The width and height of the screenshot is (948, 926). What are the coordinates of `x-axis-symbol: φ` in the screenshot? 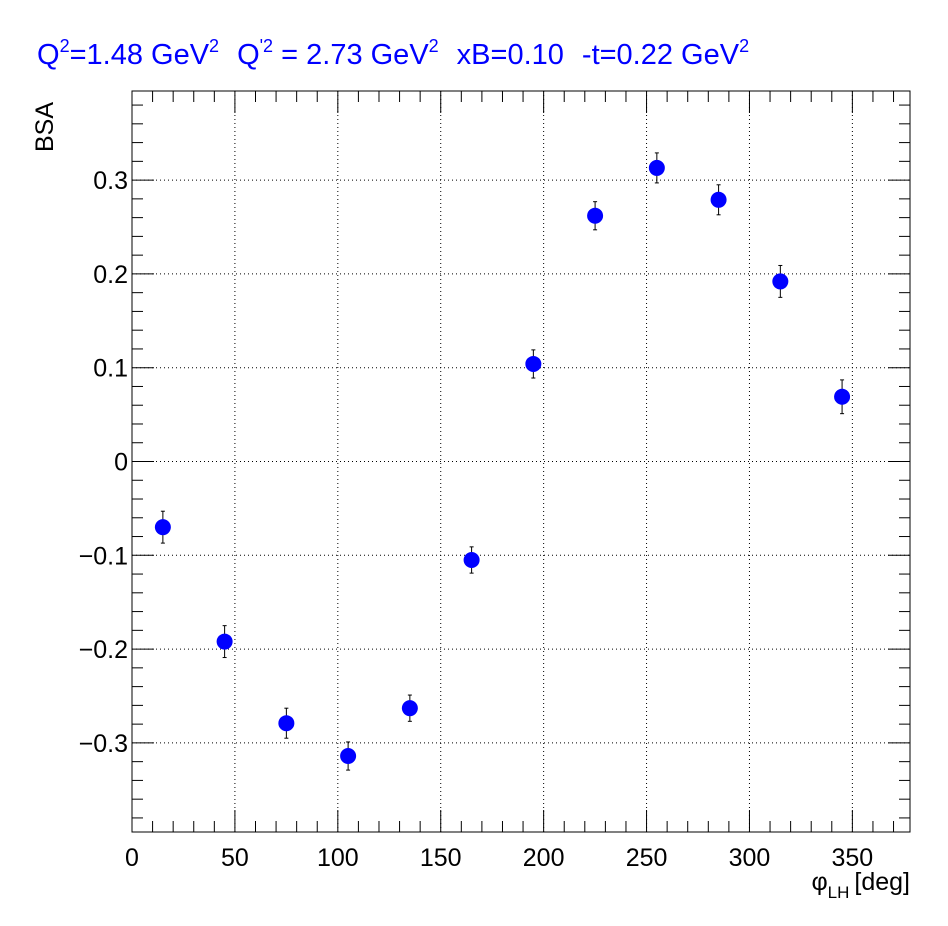 It's located at (819, 882).